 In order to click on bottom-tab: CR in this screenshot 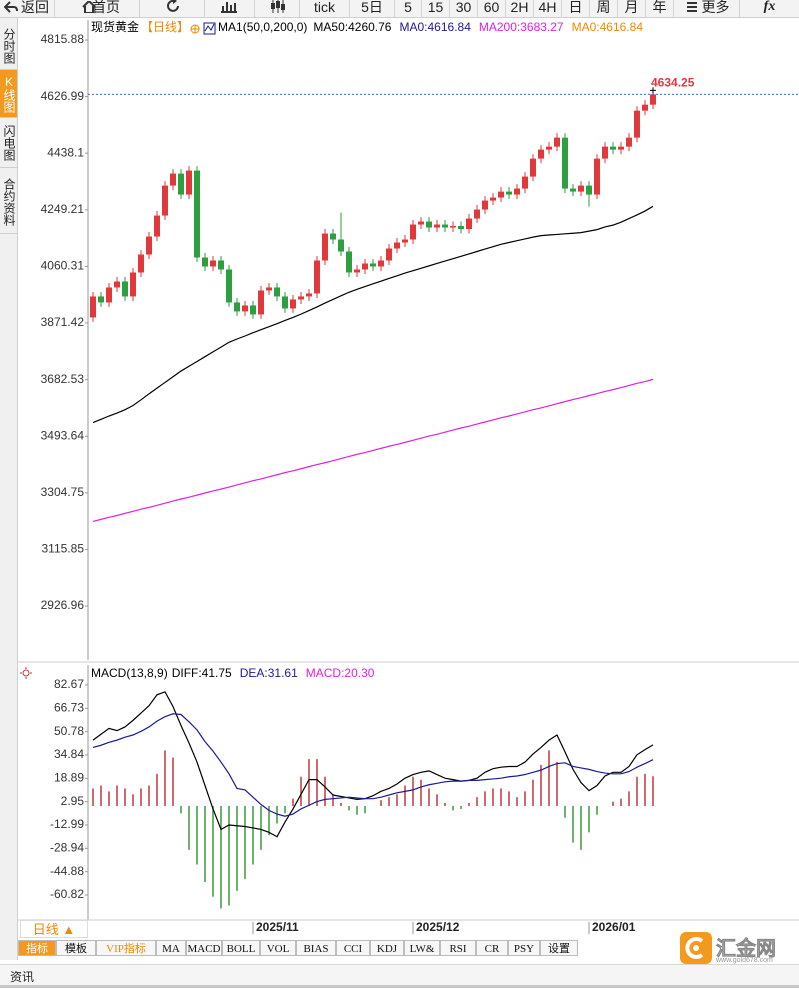, I will do `click(492, 948)`.